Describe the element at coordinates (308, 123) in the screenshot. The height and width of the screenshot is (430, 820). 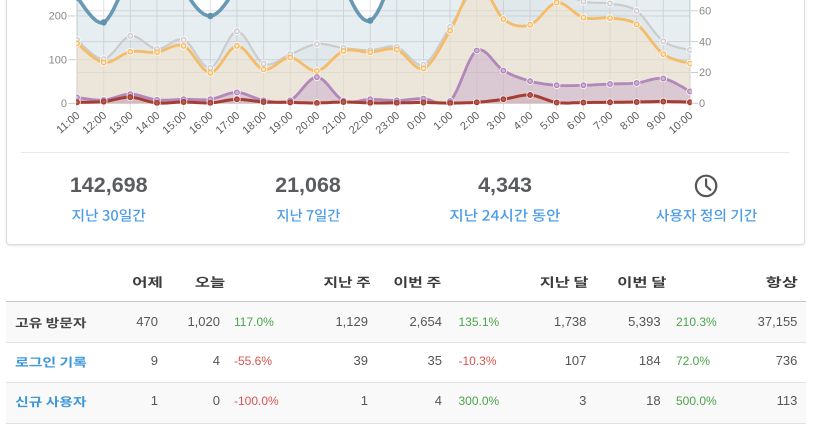
I see `svg-text: 20:00` at that location.